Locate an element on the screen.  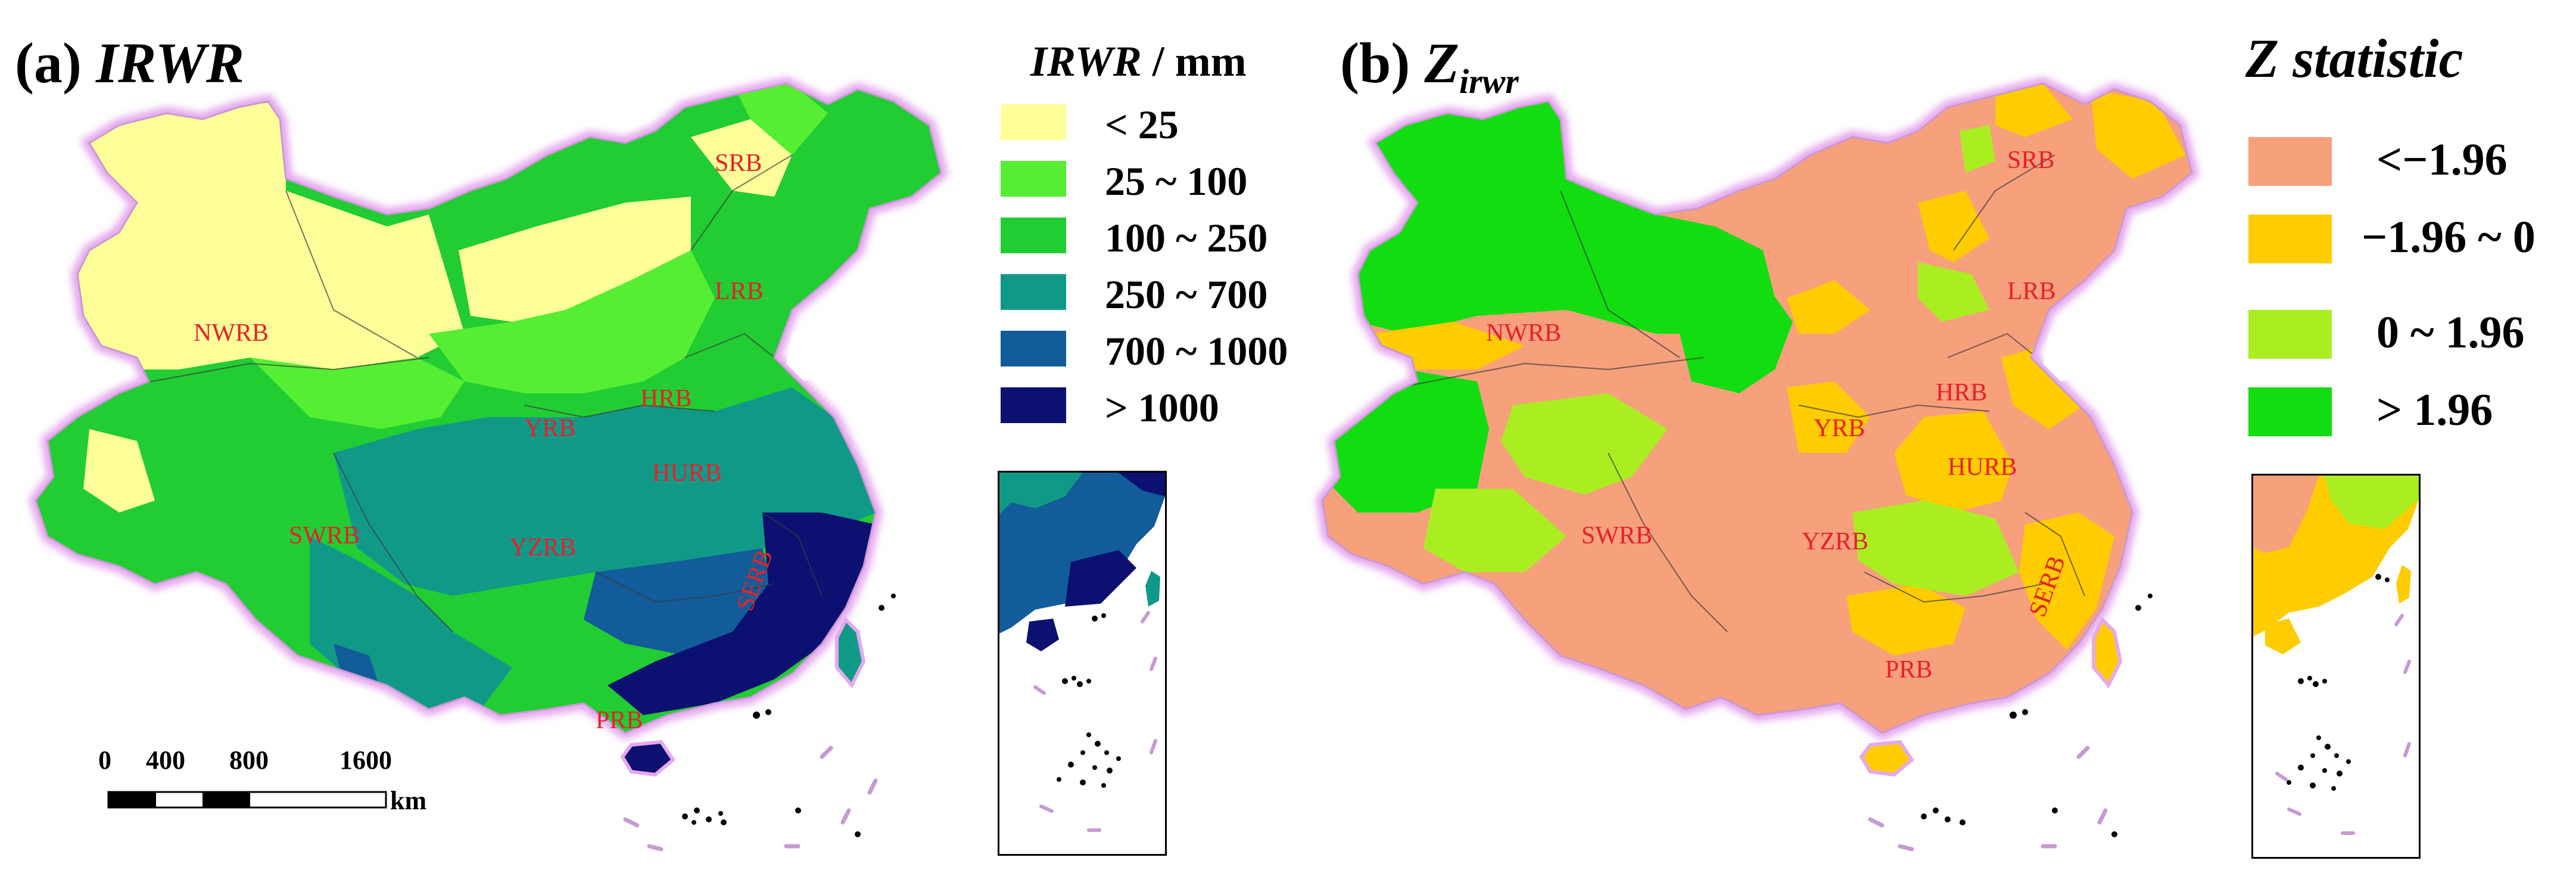
legend-b-label-0: <−1.96 is located at coordinates (2442, 160).